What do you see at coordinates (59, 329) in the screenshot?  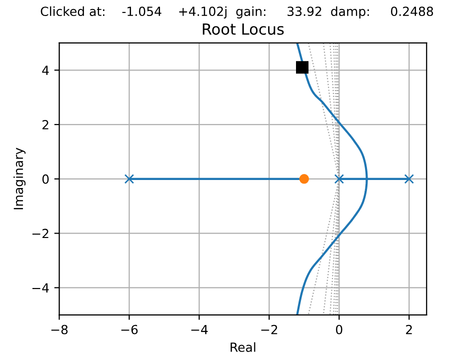 I see `x-tick-label: −8` at bounding box center [59, 329].